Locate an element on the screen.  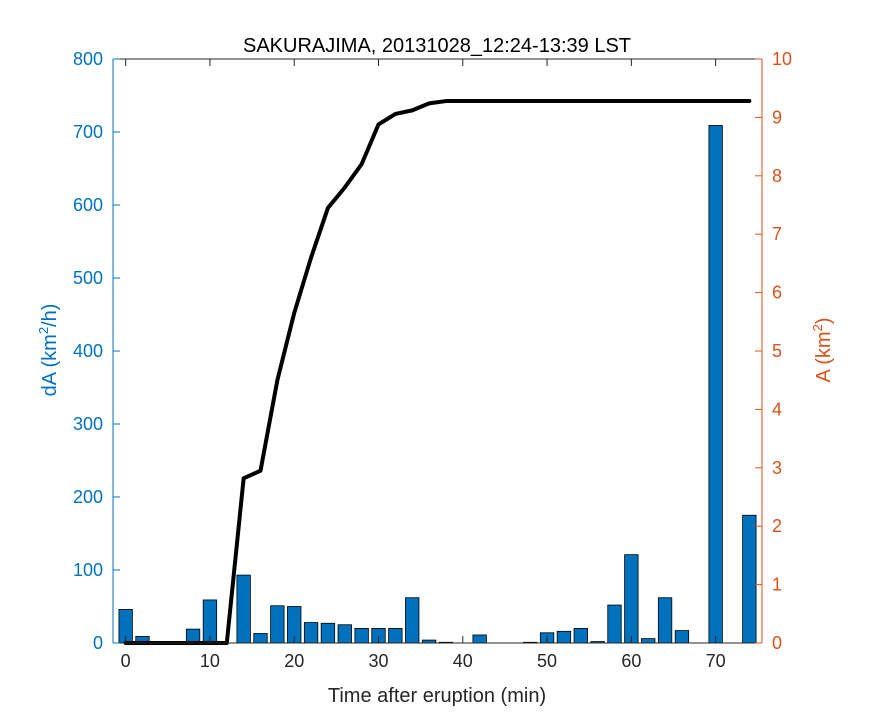
y-right-tick-label: 2 is located at coordinates (777, 526).